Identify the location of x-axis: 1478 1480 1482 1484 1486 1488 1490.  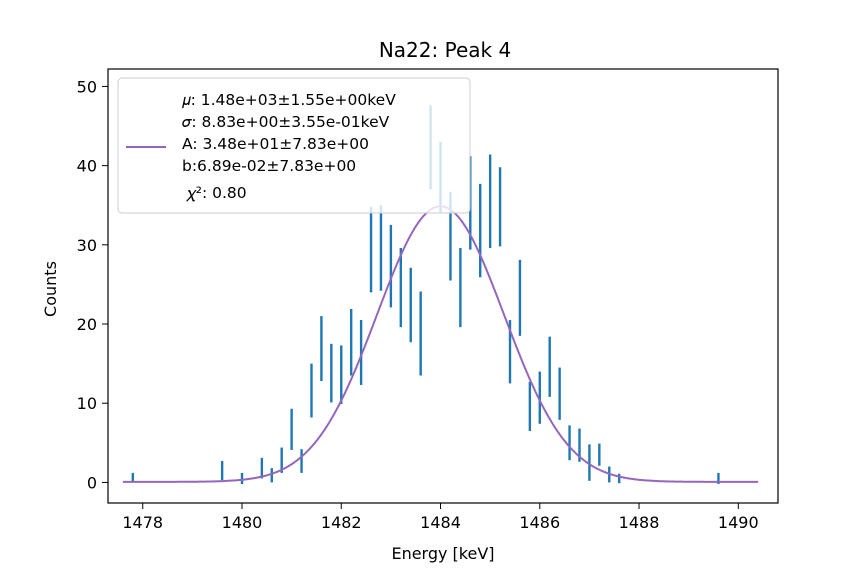
(440, 517).